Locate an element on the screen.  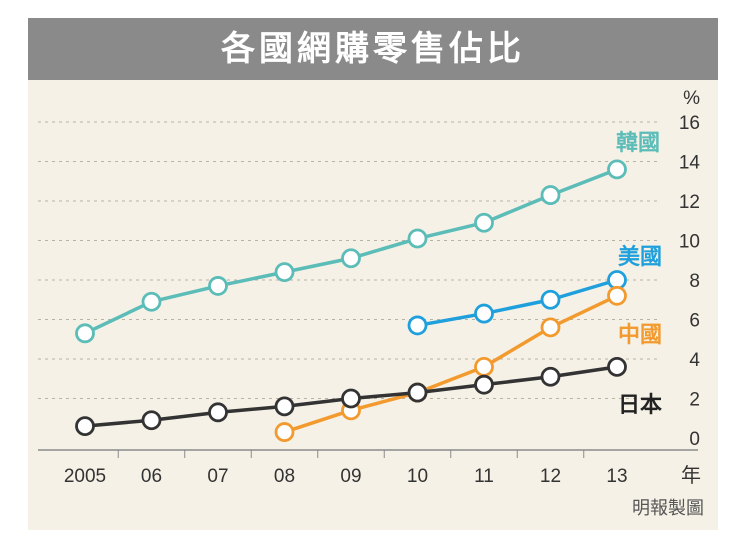
x-tick-label-2005: 2005 is located at coordinates (85, 476).